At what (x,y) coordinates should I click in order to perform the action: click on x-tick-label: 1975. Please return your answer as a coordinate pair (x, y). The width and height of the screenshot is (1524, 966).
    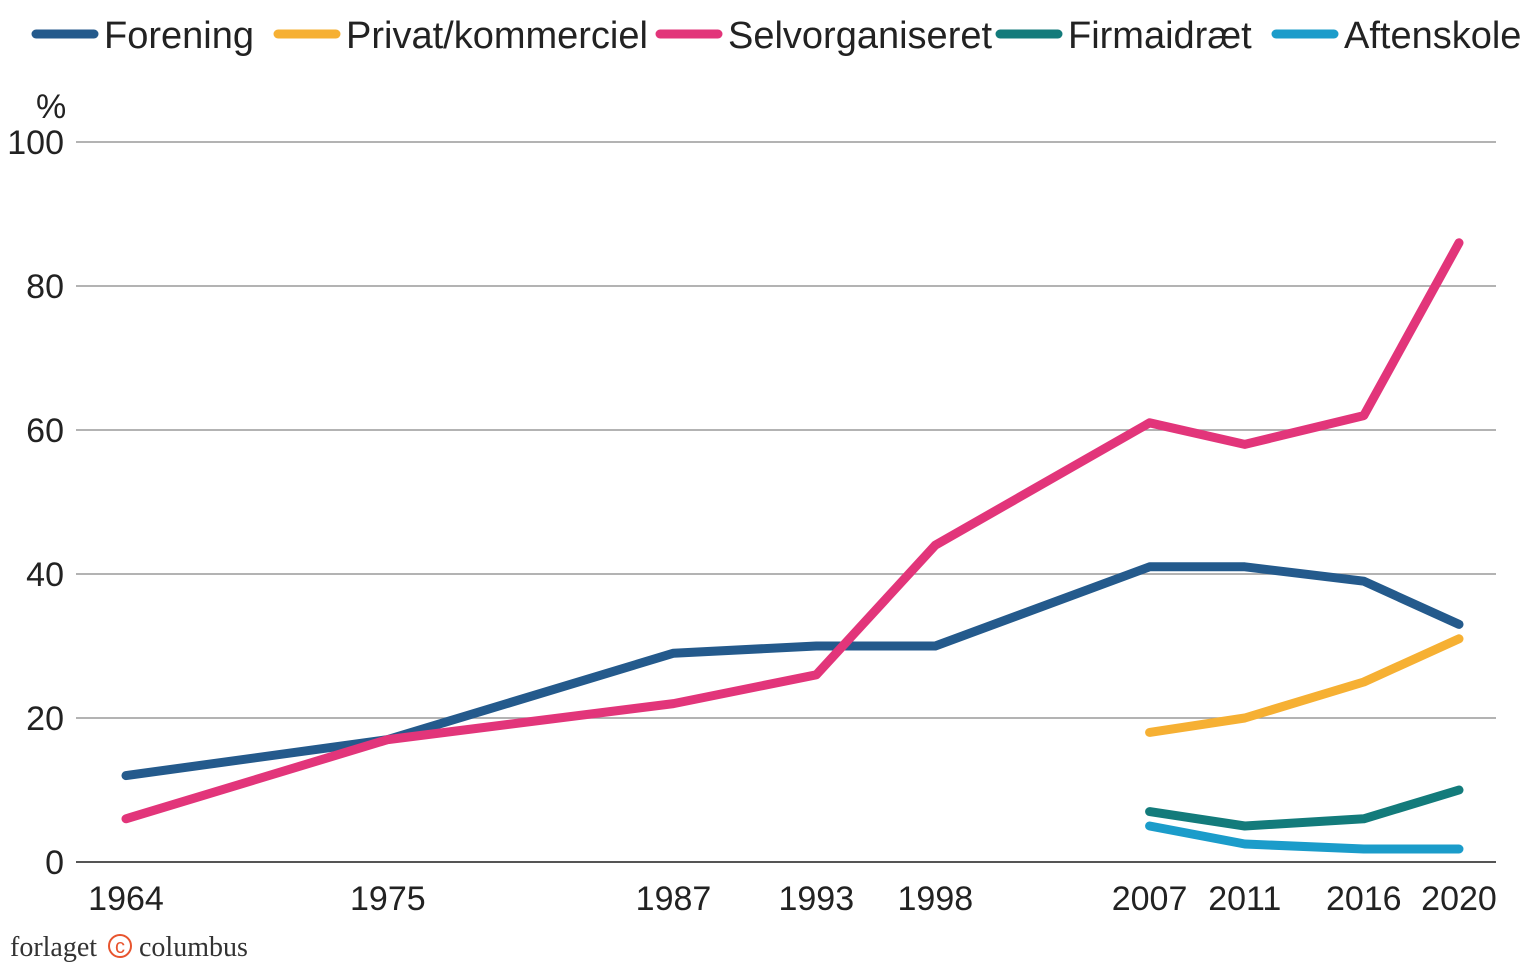
    Looking at the image, I should click on (388, 899).